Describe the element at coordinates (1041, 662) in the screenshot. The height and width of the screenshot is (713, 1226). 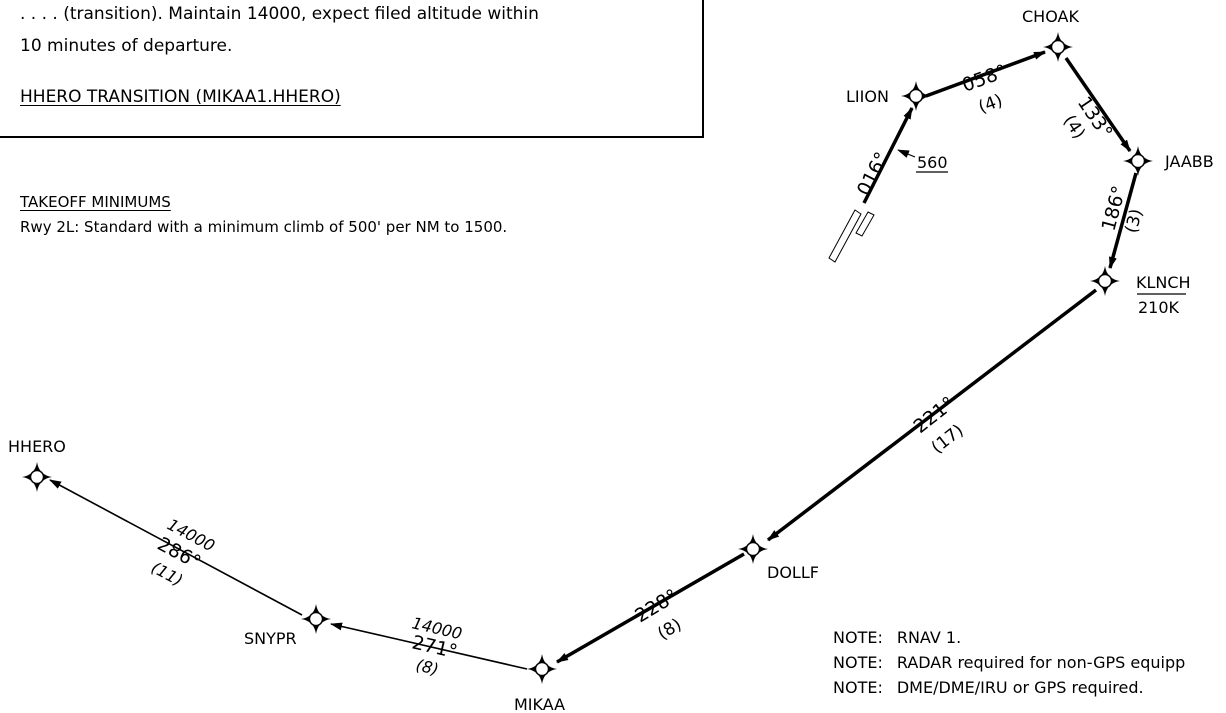
I see `note-text-radar: RADAR required for non-GPS equipp` at that location.